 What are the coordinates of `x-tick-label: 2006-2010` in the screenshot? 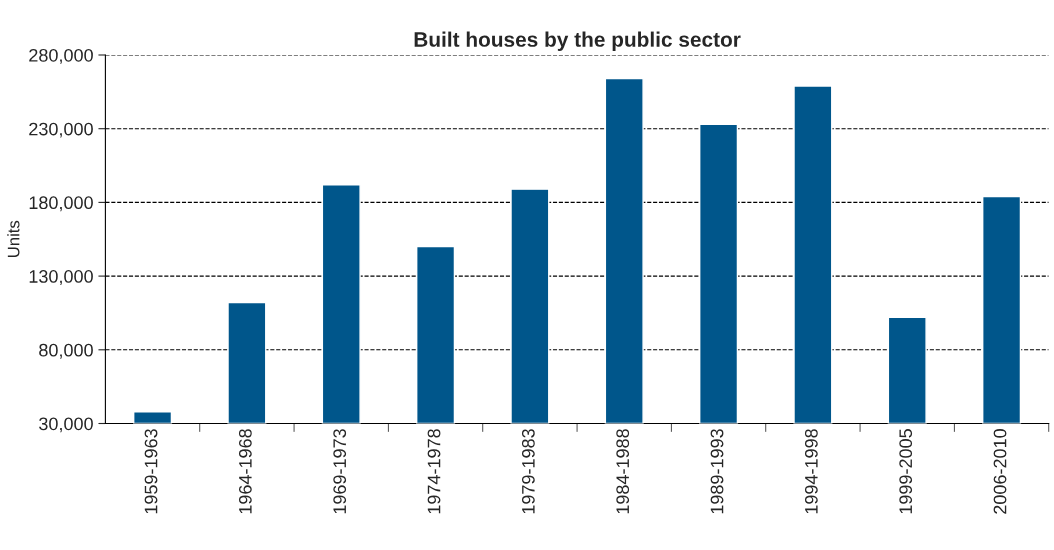 It's located at (1000, 471).